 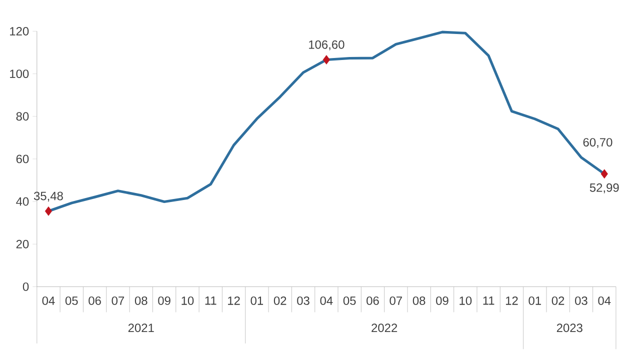 I want to click on y-tick-label: 100, so click(x=19, y=73).